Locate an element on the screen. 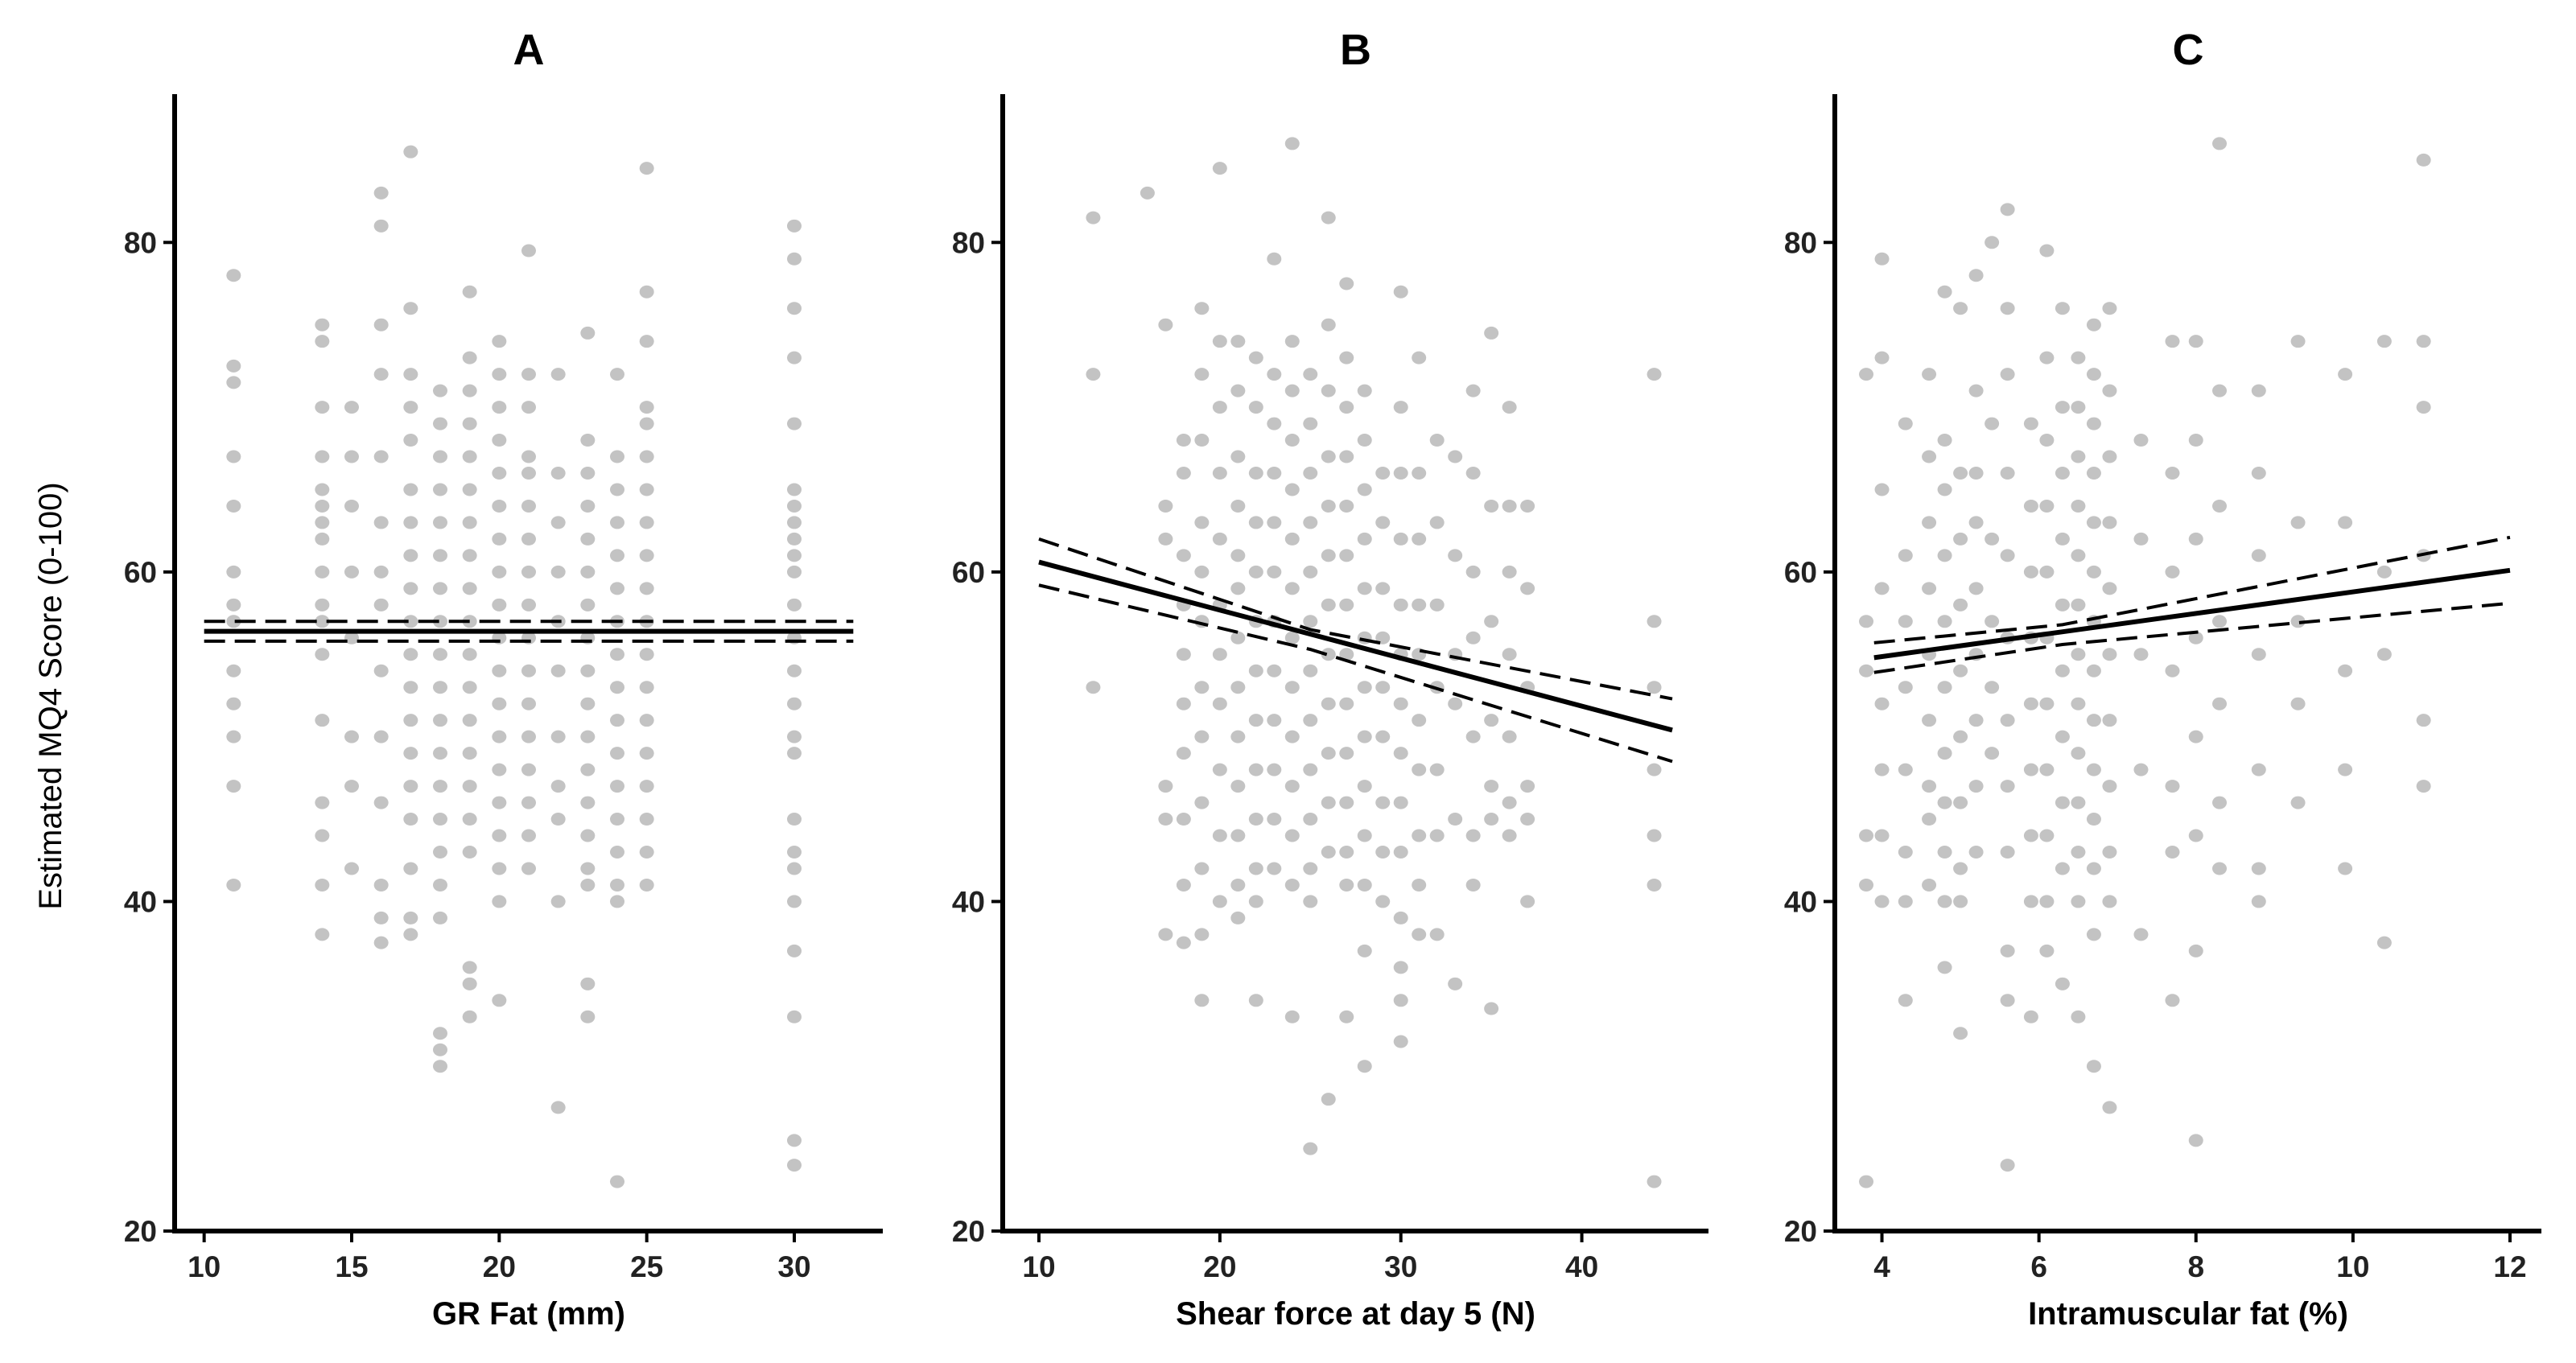 The image size is (2576, 1363). ci-upper-line is located at coordinates (1355, 619).